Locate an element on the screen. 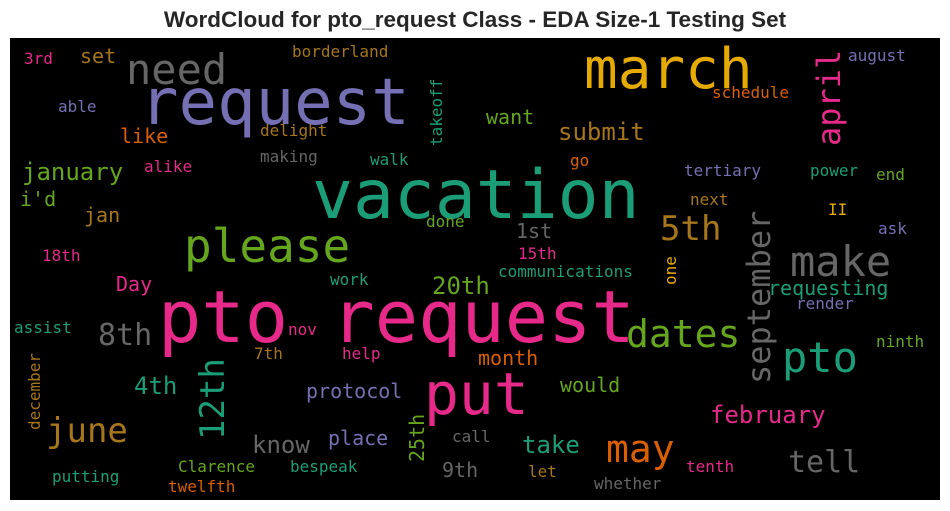  word-day: Day is located at coordinates (134, 284).